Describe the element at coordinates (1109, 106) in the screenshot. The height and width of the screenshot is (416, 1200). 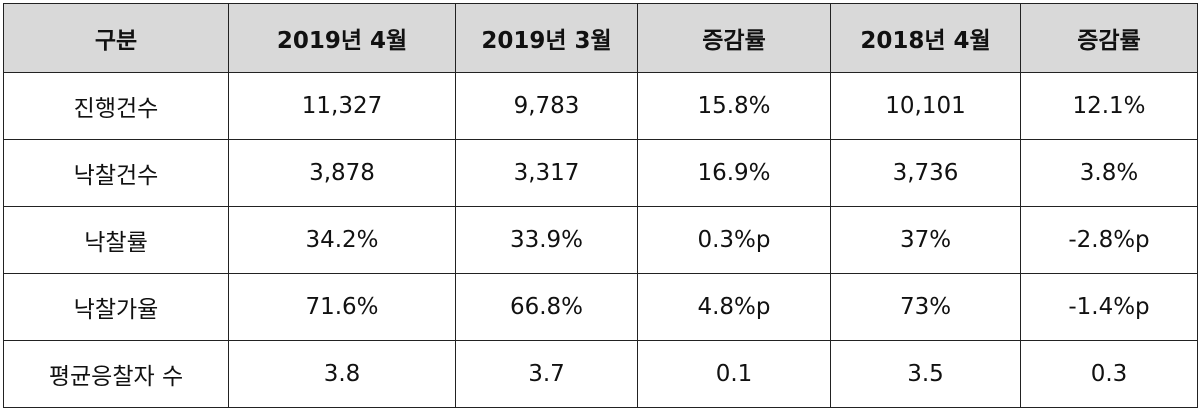
I see `table-cell: 12.1%` at that location.